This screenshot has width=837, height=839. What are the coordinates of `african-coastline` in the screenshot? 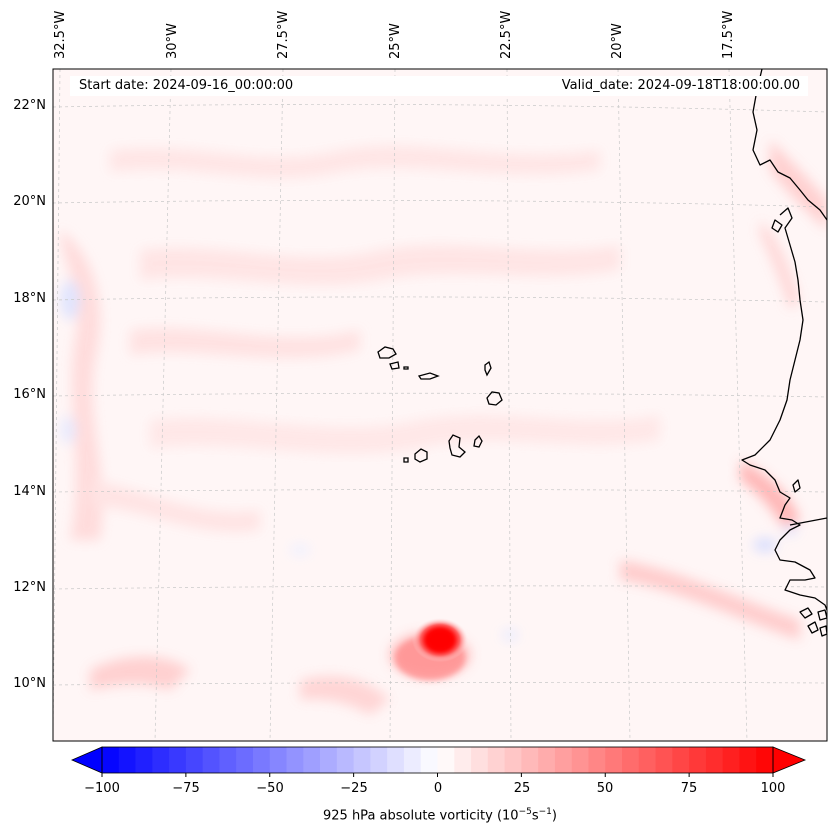 It's located at (784, 353).